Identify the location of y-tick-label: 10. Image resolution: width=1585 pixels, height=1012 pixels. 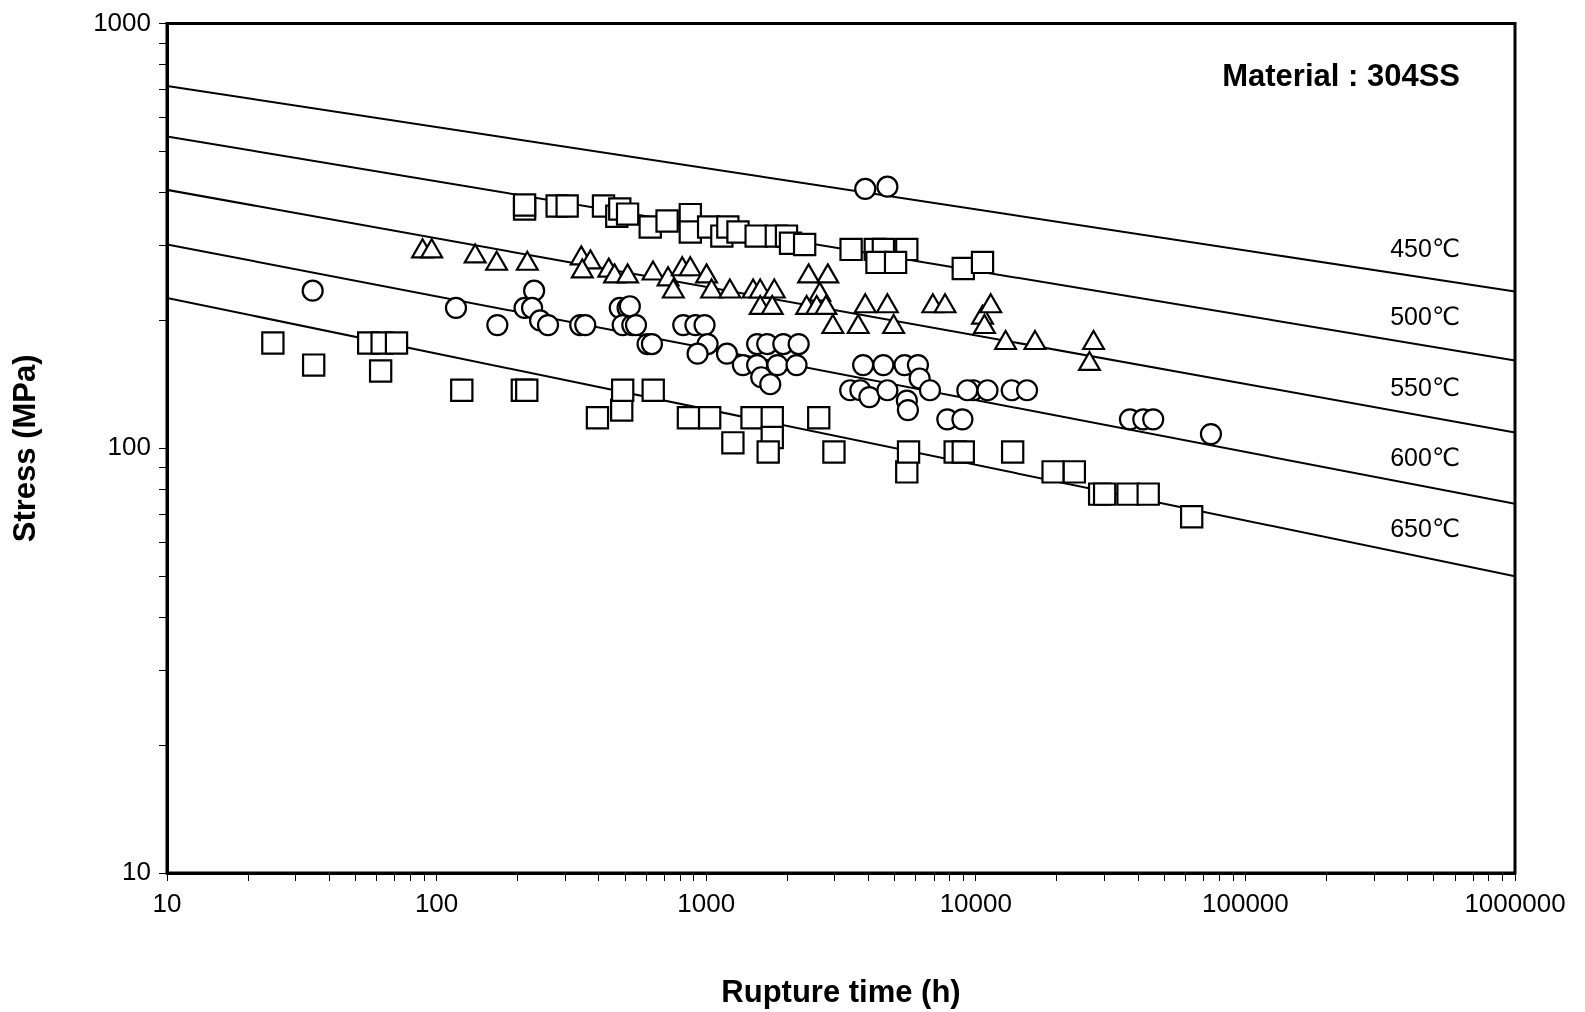
(136, 871).